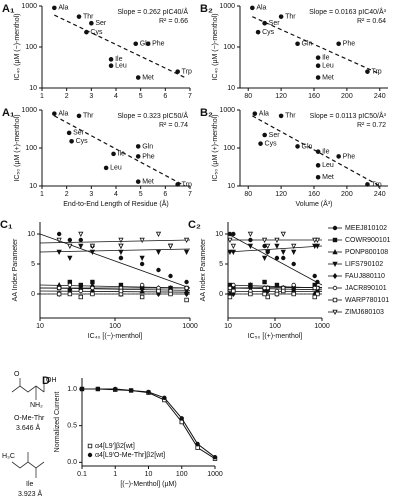  What do you see at coordinates (158, 44) in the screenshot?
I see `point-label: Phe` at bounding box center [158, 44].